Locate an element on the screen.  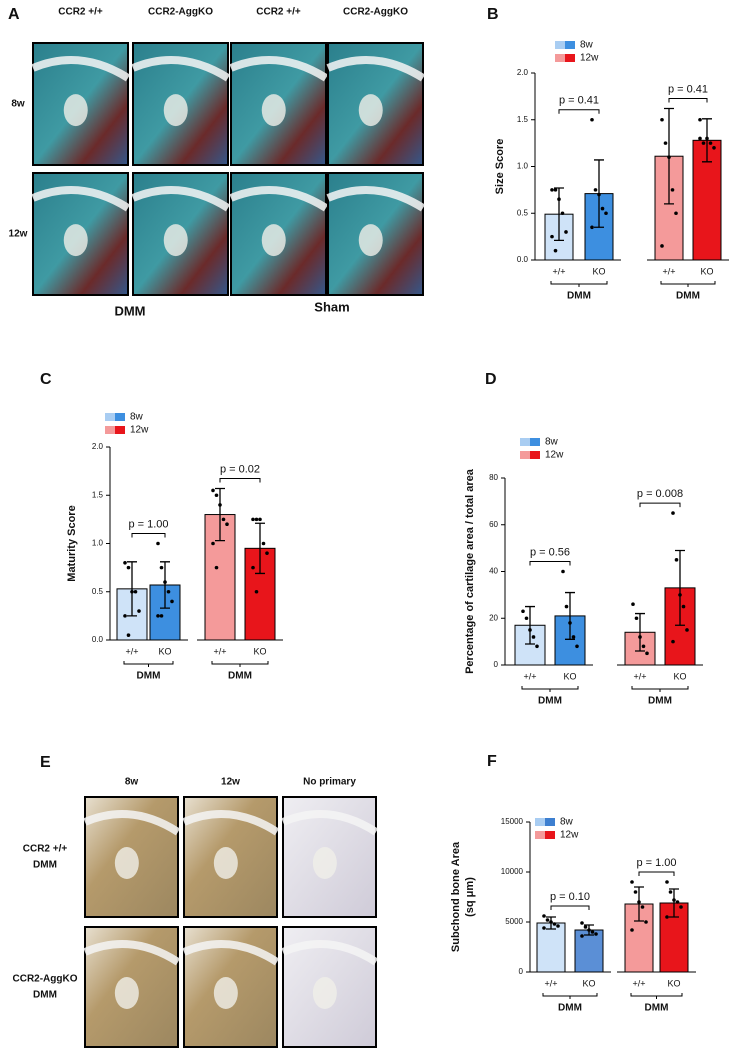
p-value: p = 0.56 is located at coordinates (550, 552).